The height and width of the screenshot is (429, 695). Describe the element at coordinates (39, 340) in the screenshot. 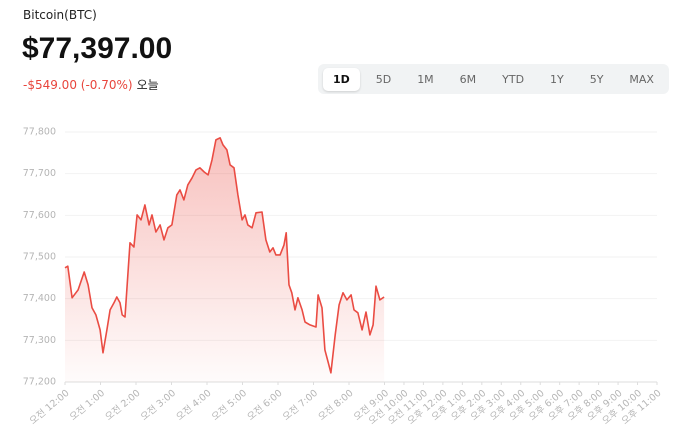

I see `y-tick-label: 77,300` at that location.